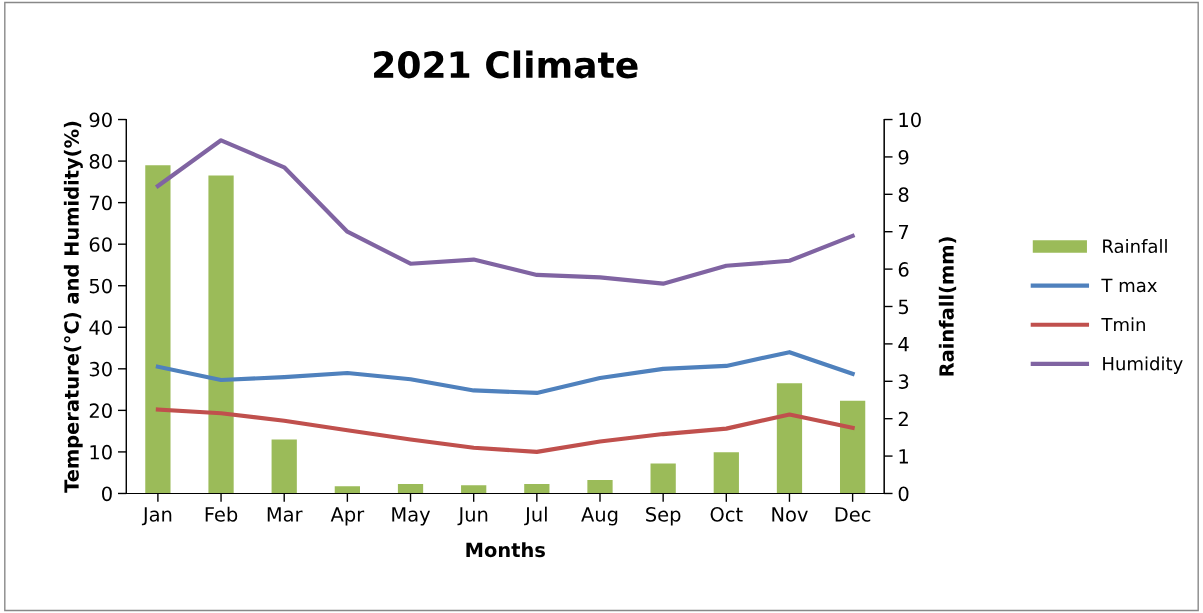  Describe the element at coordinates (156, 516) in the screenshot. I see `x-tick-label: Jan` at that location.